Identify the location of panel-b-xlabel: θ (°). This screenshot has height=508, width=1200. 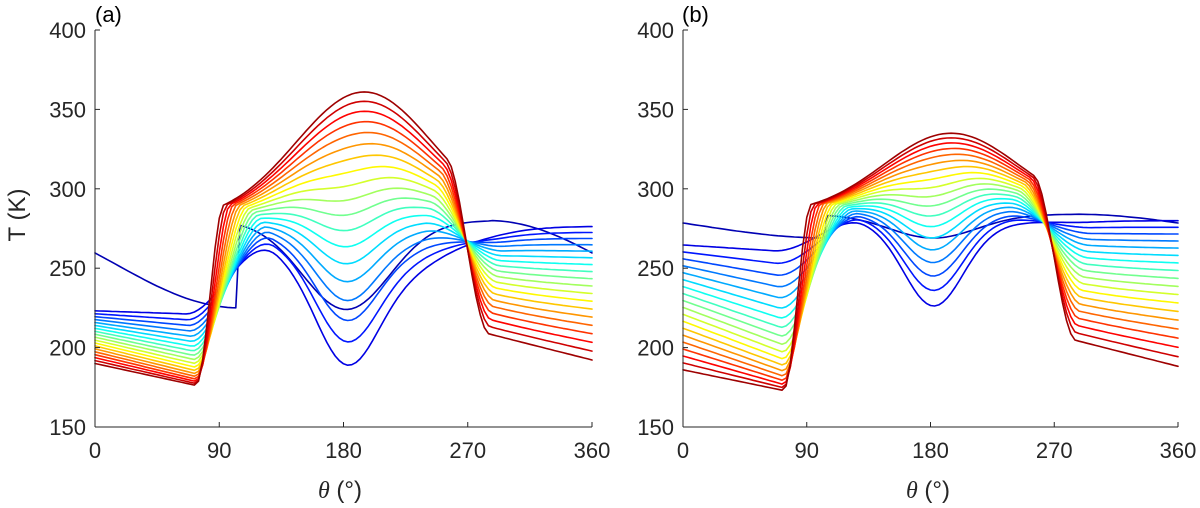
(928, 490).